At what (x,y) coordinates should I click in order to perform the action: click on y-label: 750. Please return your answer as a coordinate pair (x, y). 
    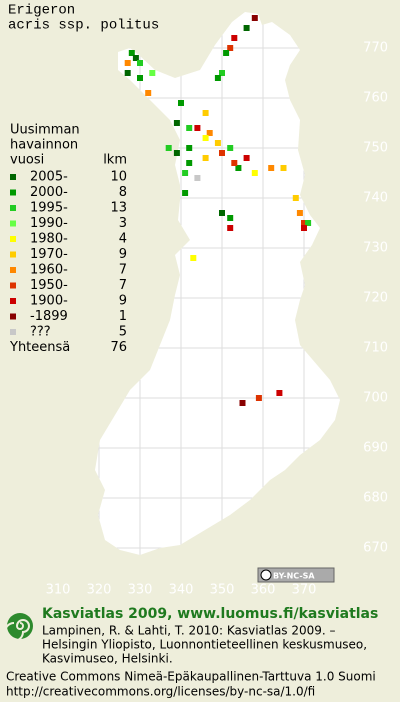
    Looking at the image, I should click on (375, 148).